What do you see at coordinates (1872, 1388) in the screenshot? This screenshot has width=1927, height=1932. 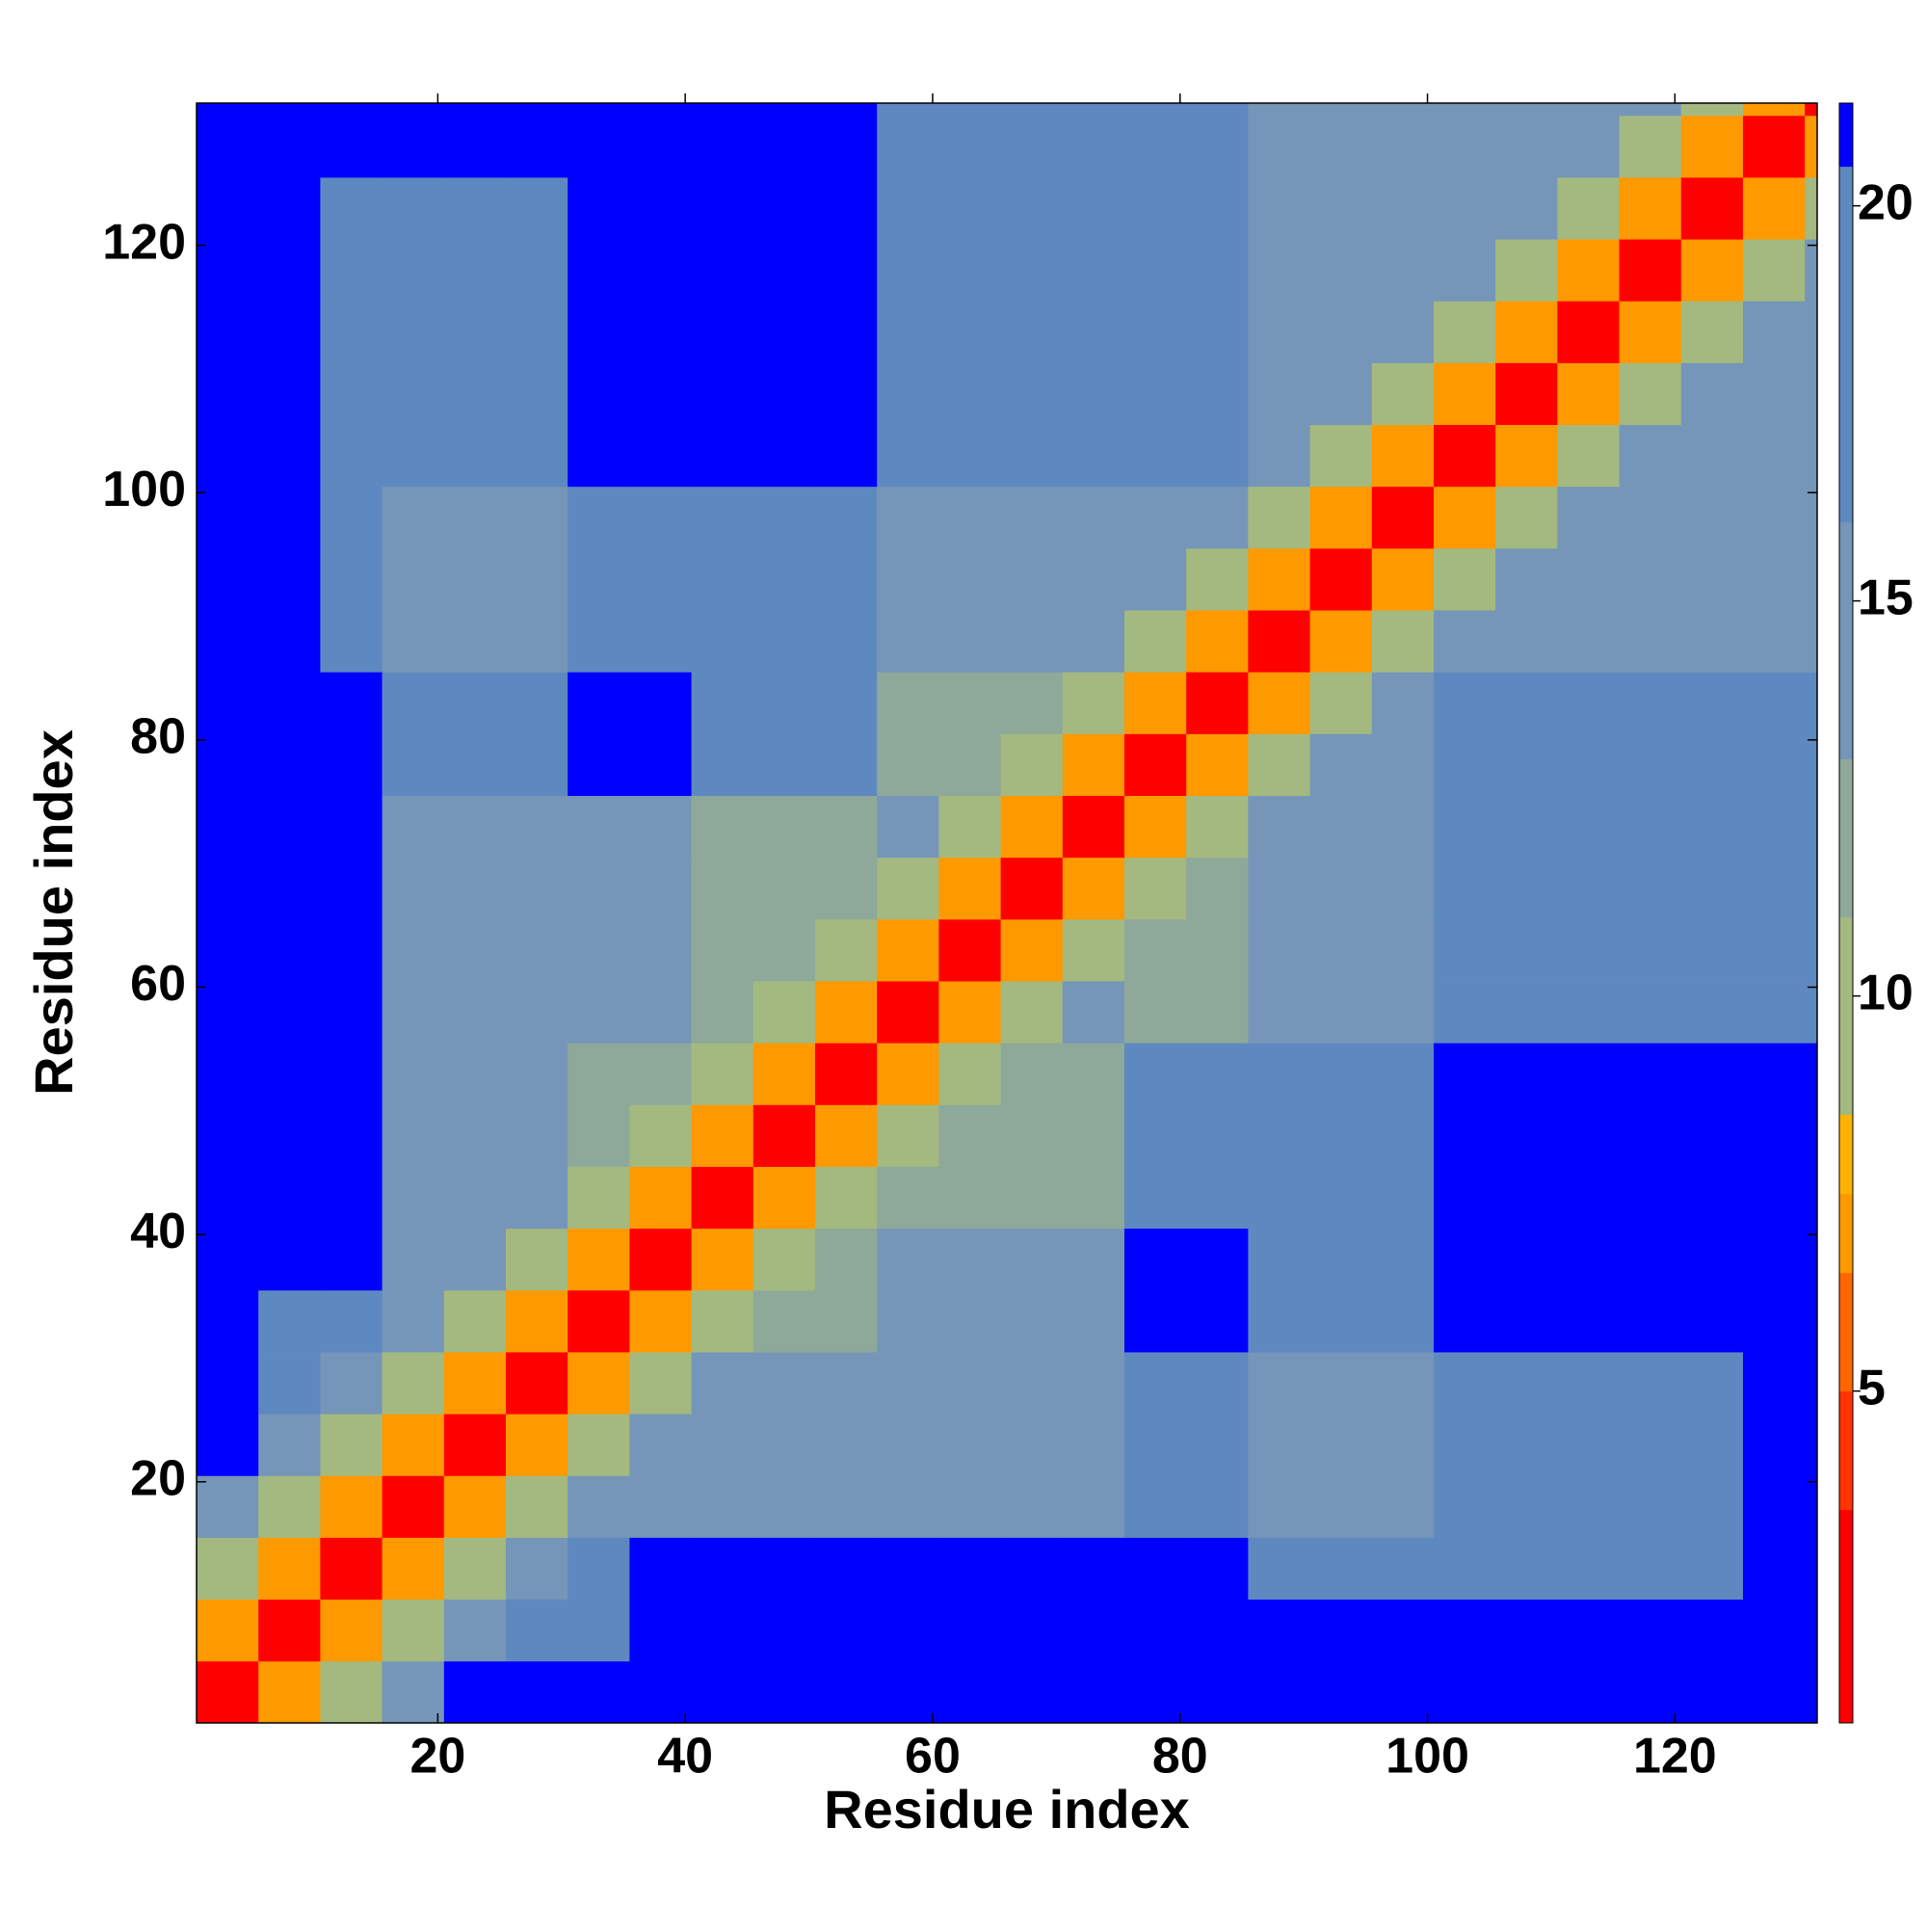 I see `colorbar-tick-label: 5` at bounding box center [1872, 1388].